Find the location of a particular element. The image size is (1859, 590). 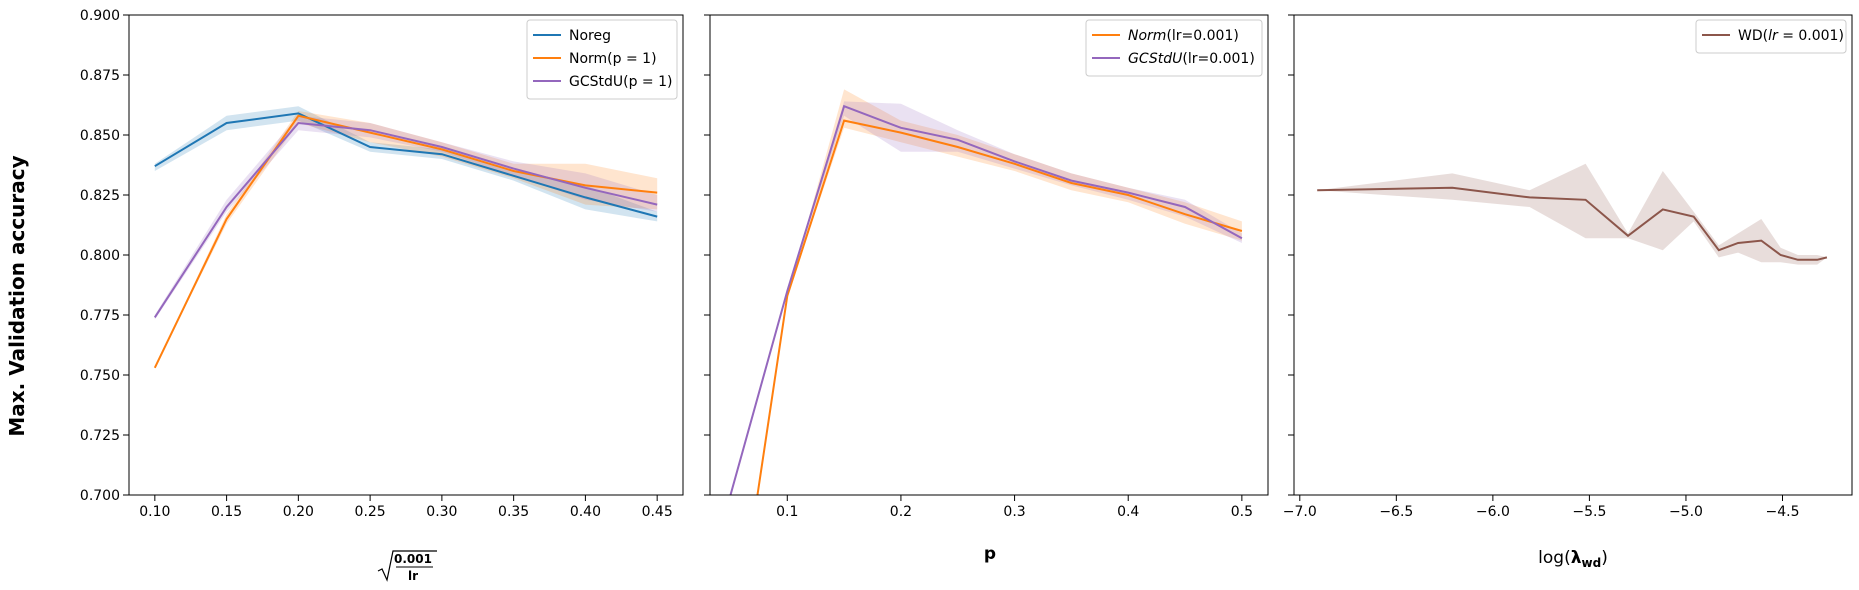

x-tick-label: 0.25 is located at coordinates (370, 512).